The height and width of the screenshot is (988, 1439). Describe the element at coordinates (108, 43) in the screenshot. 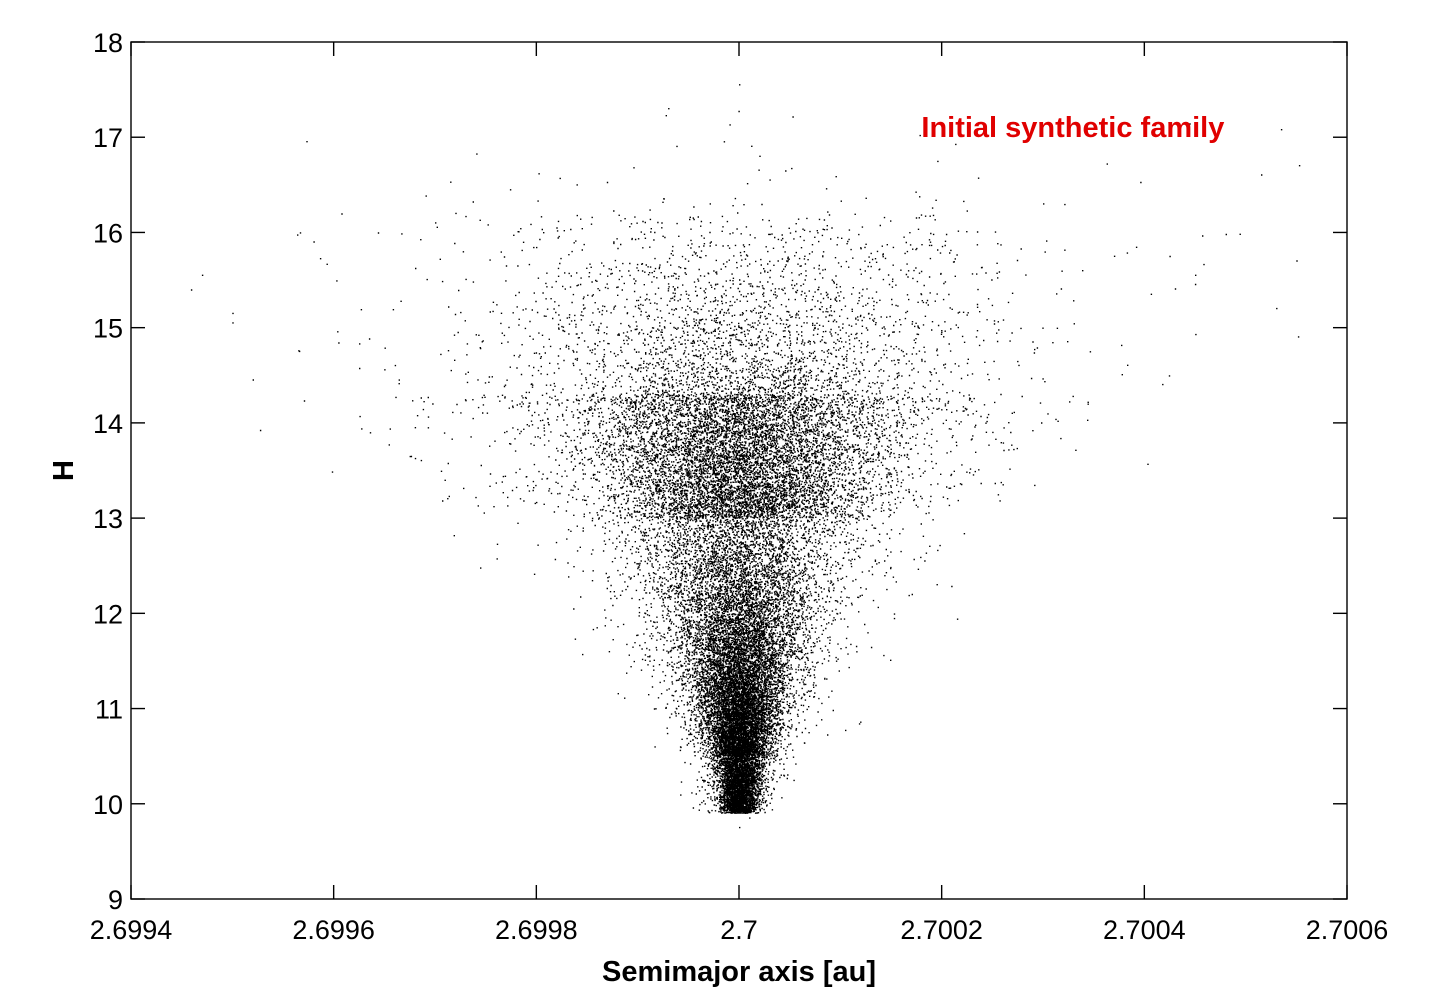

I see `y-tick-label: 18` at that location.